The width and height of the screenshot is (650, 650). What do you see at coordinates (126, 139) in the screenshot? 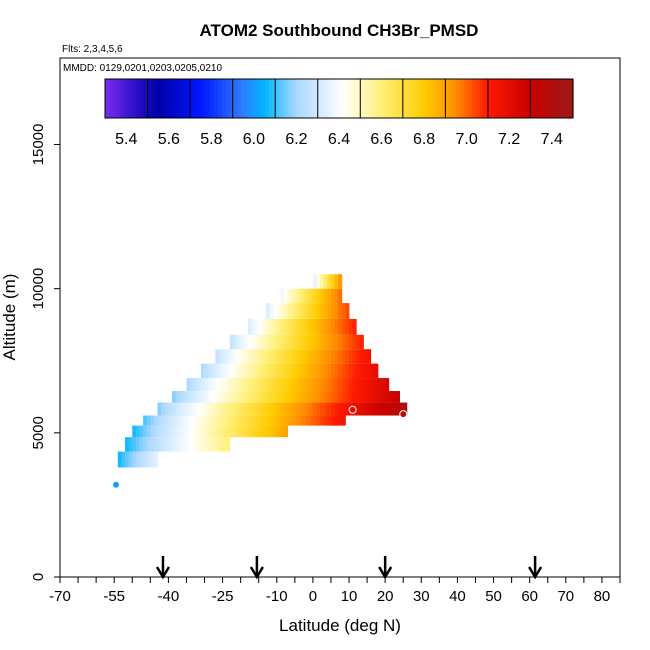
I see `colorbar-tick-label: 5.4` at bounding box center [126, 139].